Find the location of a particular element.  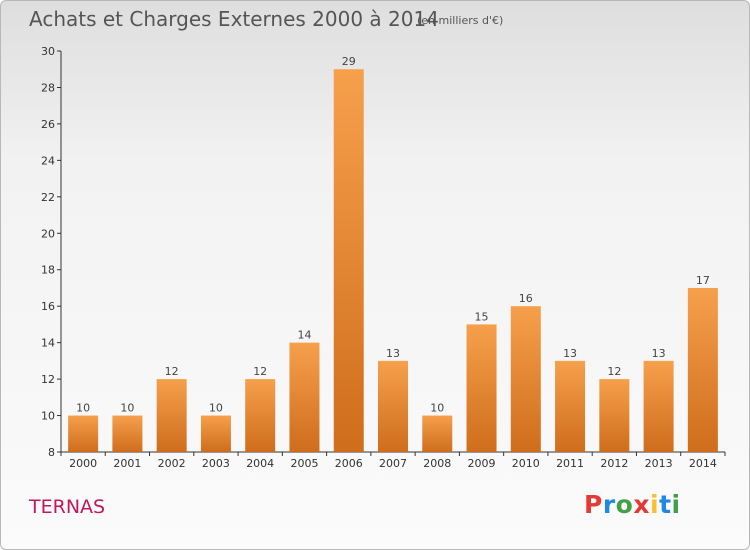

x-tick-label: 2010 is located at coordinates (526, 463).